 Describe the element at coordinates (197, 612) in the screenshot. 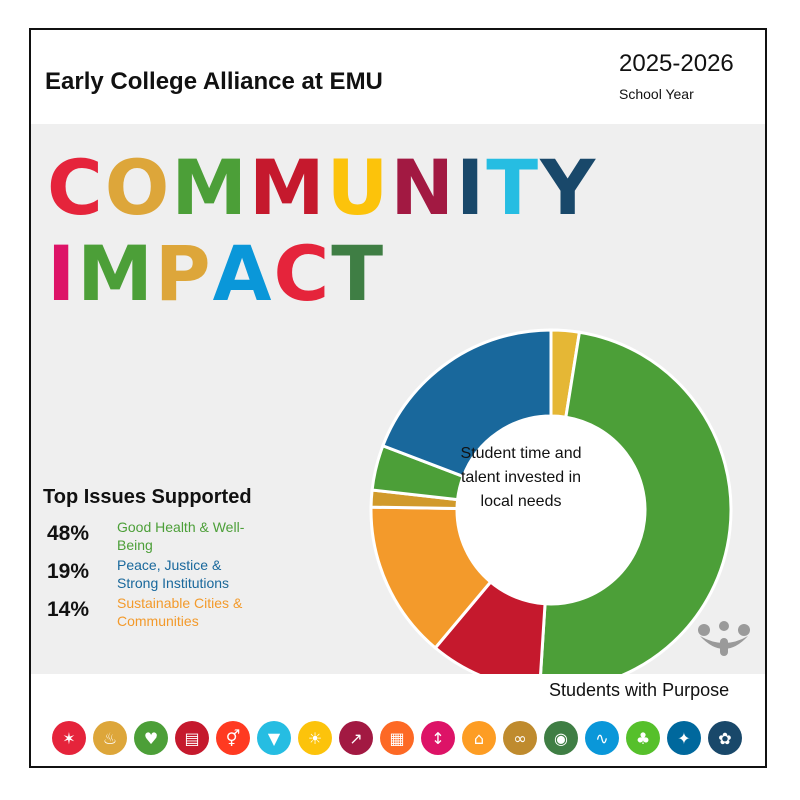

I see `issue-label: Sustainable Cities & Communities` at that location.